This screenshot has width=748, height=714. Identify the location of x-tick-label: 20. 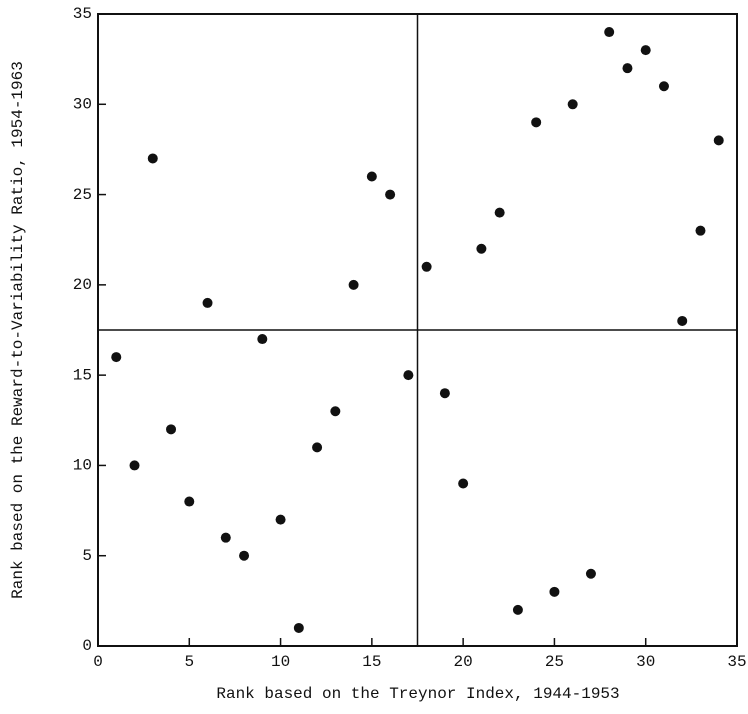
(463, 662).